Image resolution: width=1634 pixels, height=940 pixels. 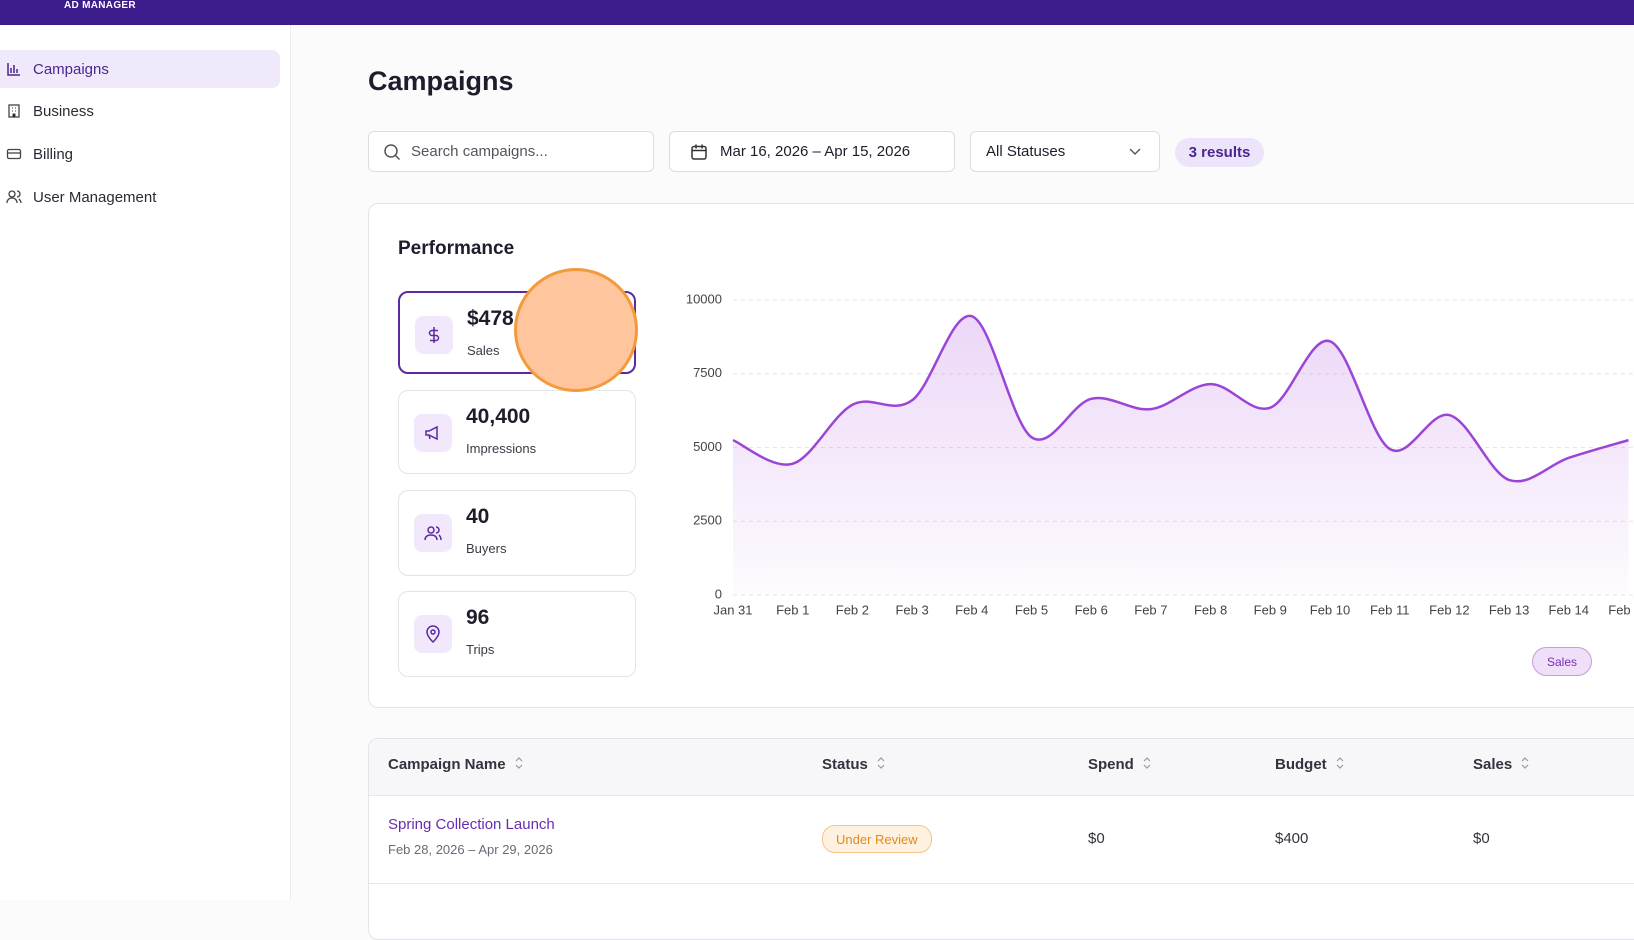 What do you see at coordinates (1270, 609) in the screenshot?
I see `x-tick-label: Feb 9` at bounding box center [1270, 609].